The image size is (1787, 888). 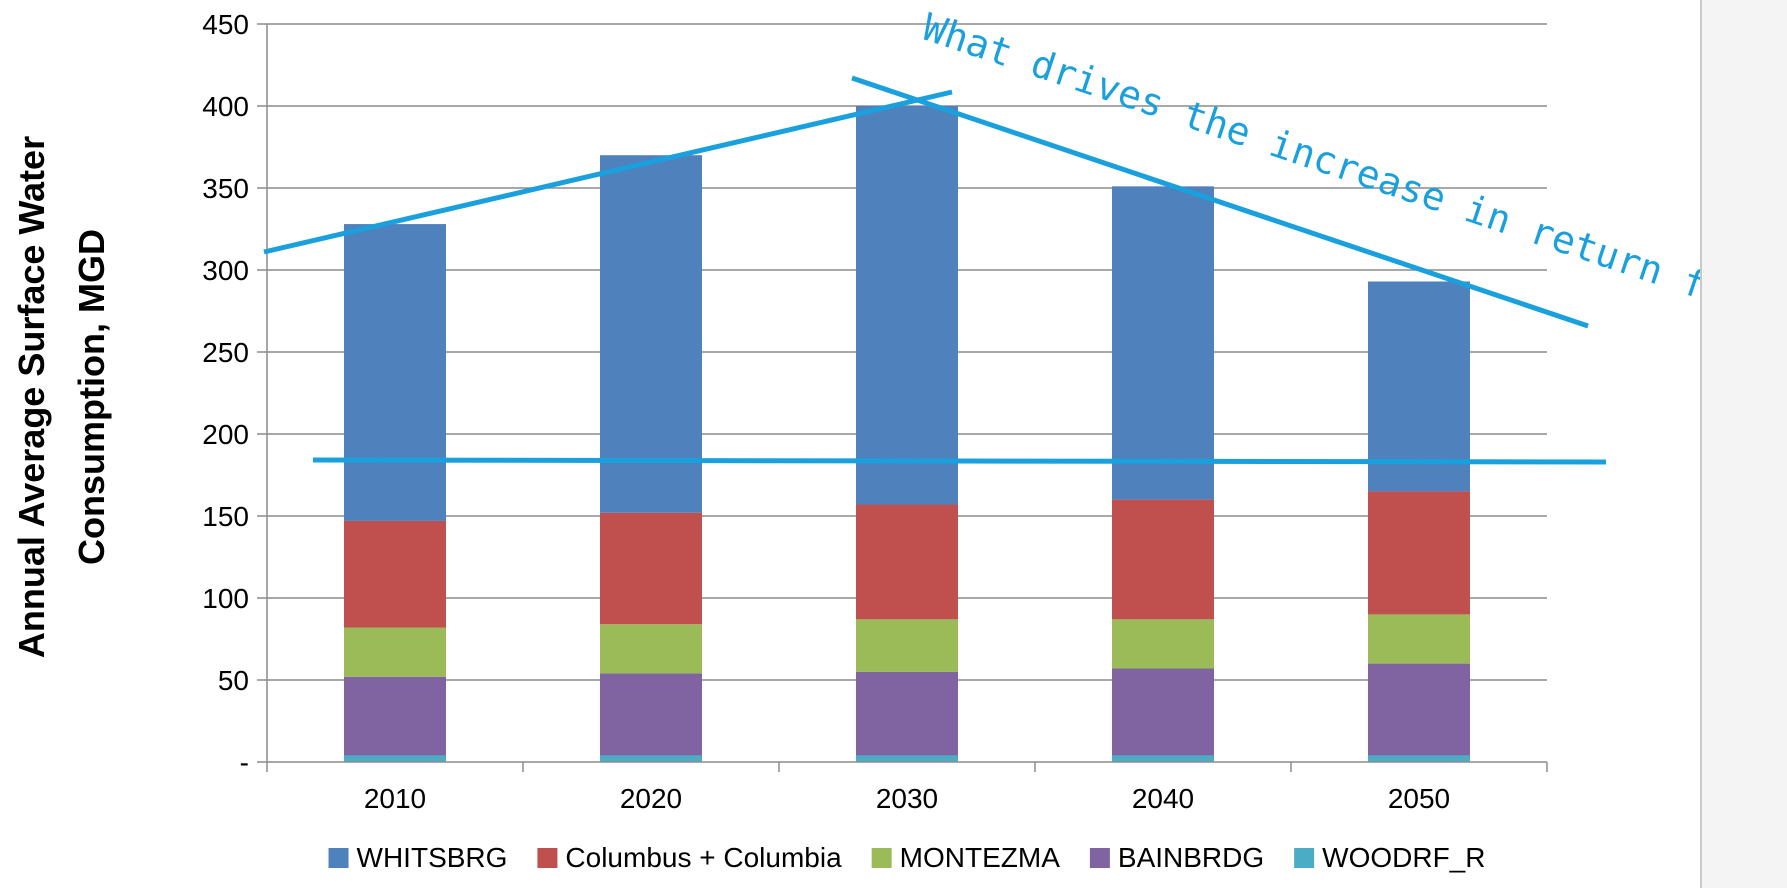 I want to click on side-panel, so click(x=1743, y=444).